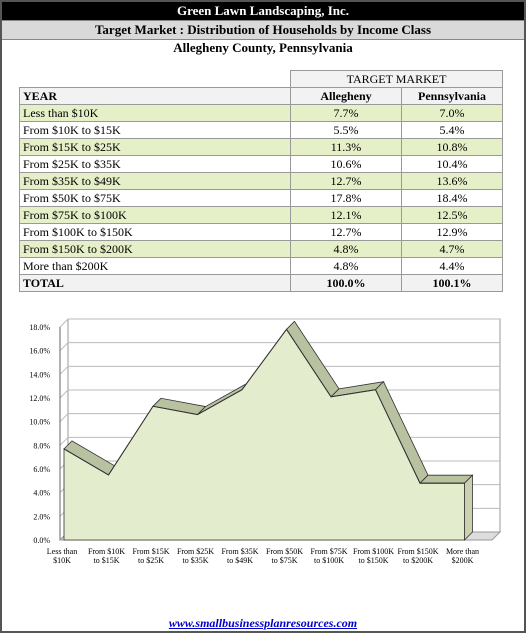  Describe the element at coordinates (155, 215) in the screenshot. I see `row-label: From $75K to $100K` at that location.